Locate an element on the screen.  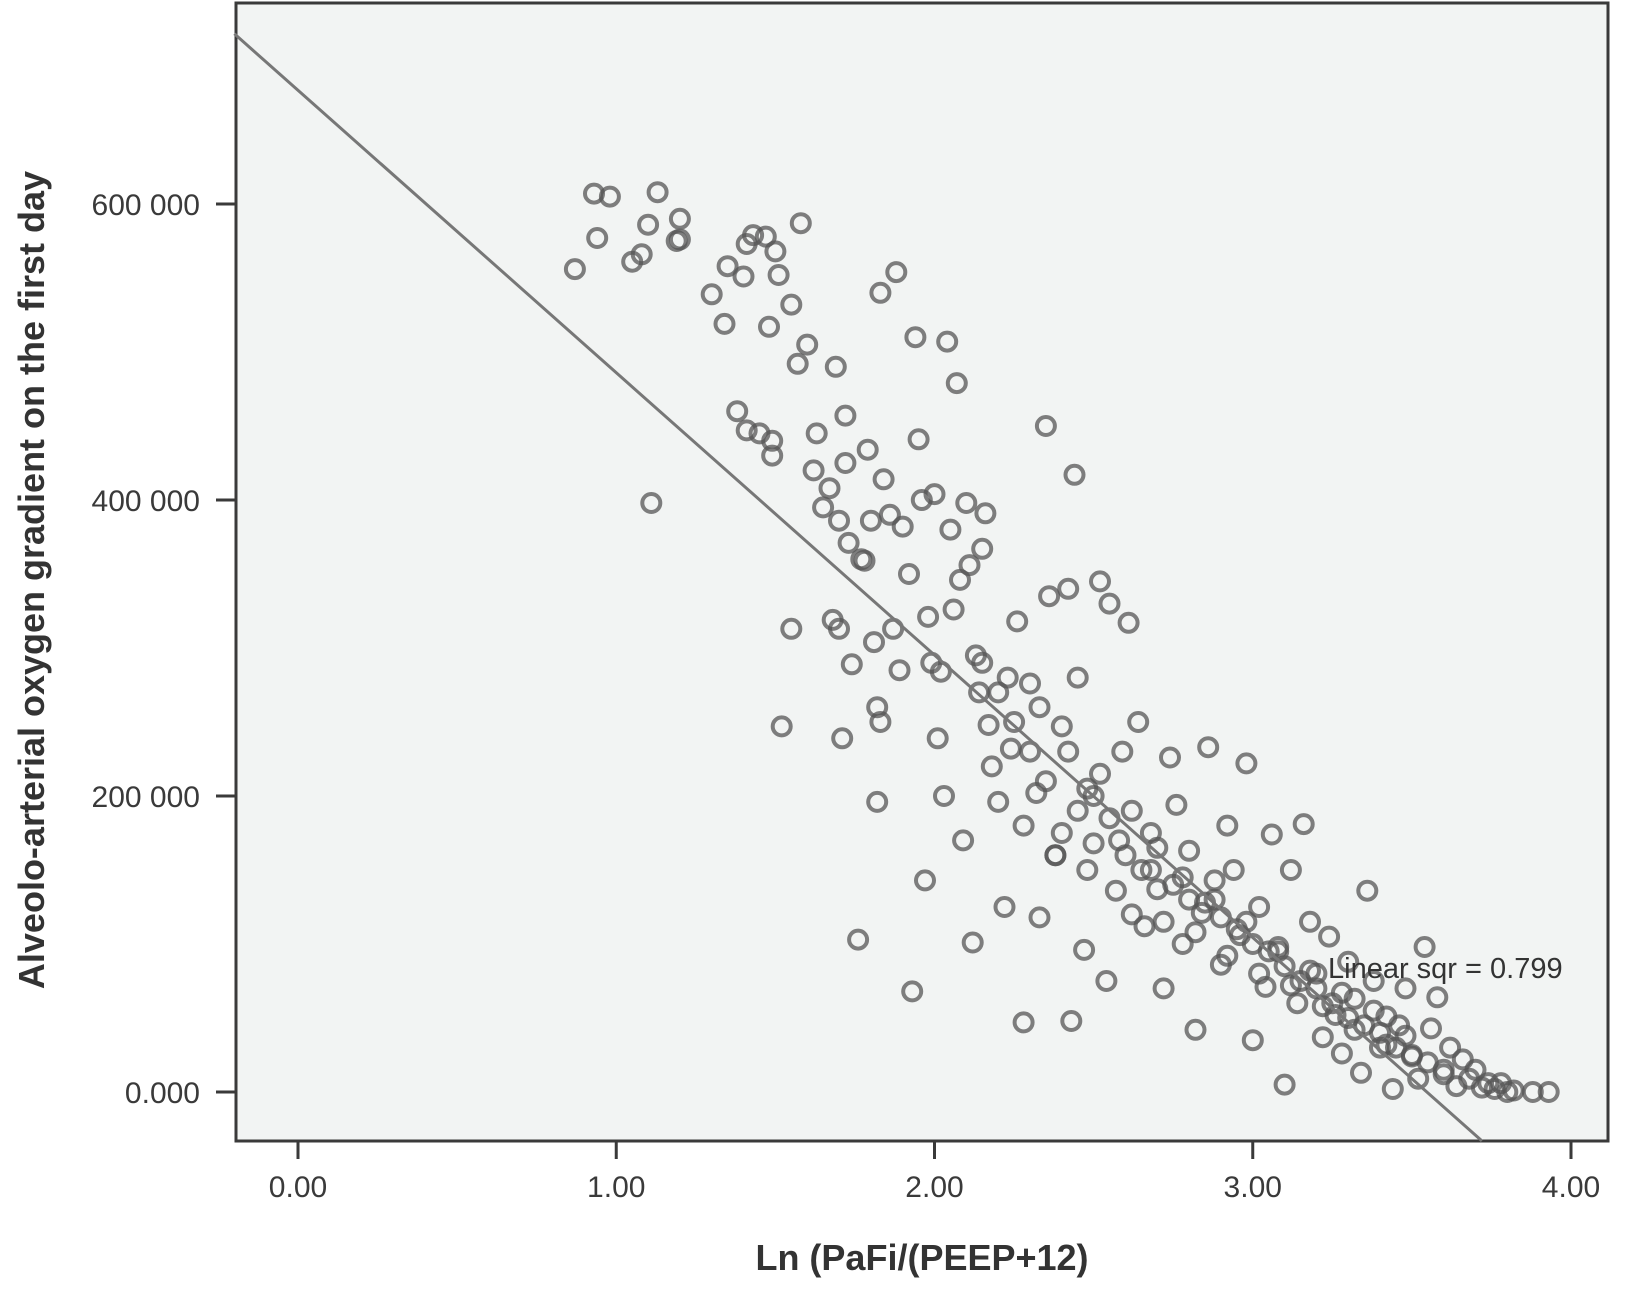
y-tick-label: 600 000 is located at coordinates (146, 205).